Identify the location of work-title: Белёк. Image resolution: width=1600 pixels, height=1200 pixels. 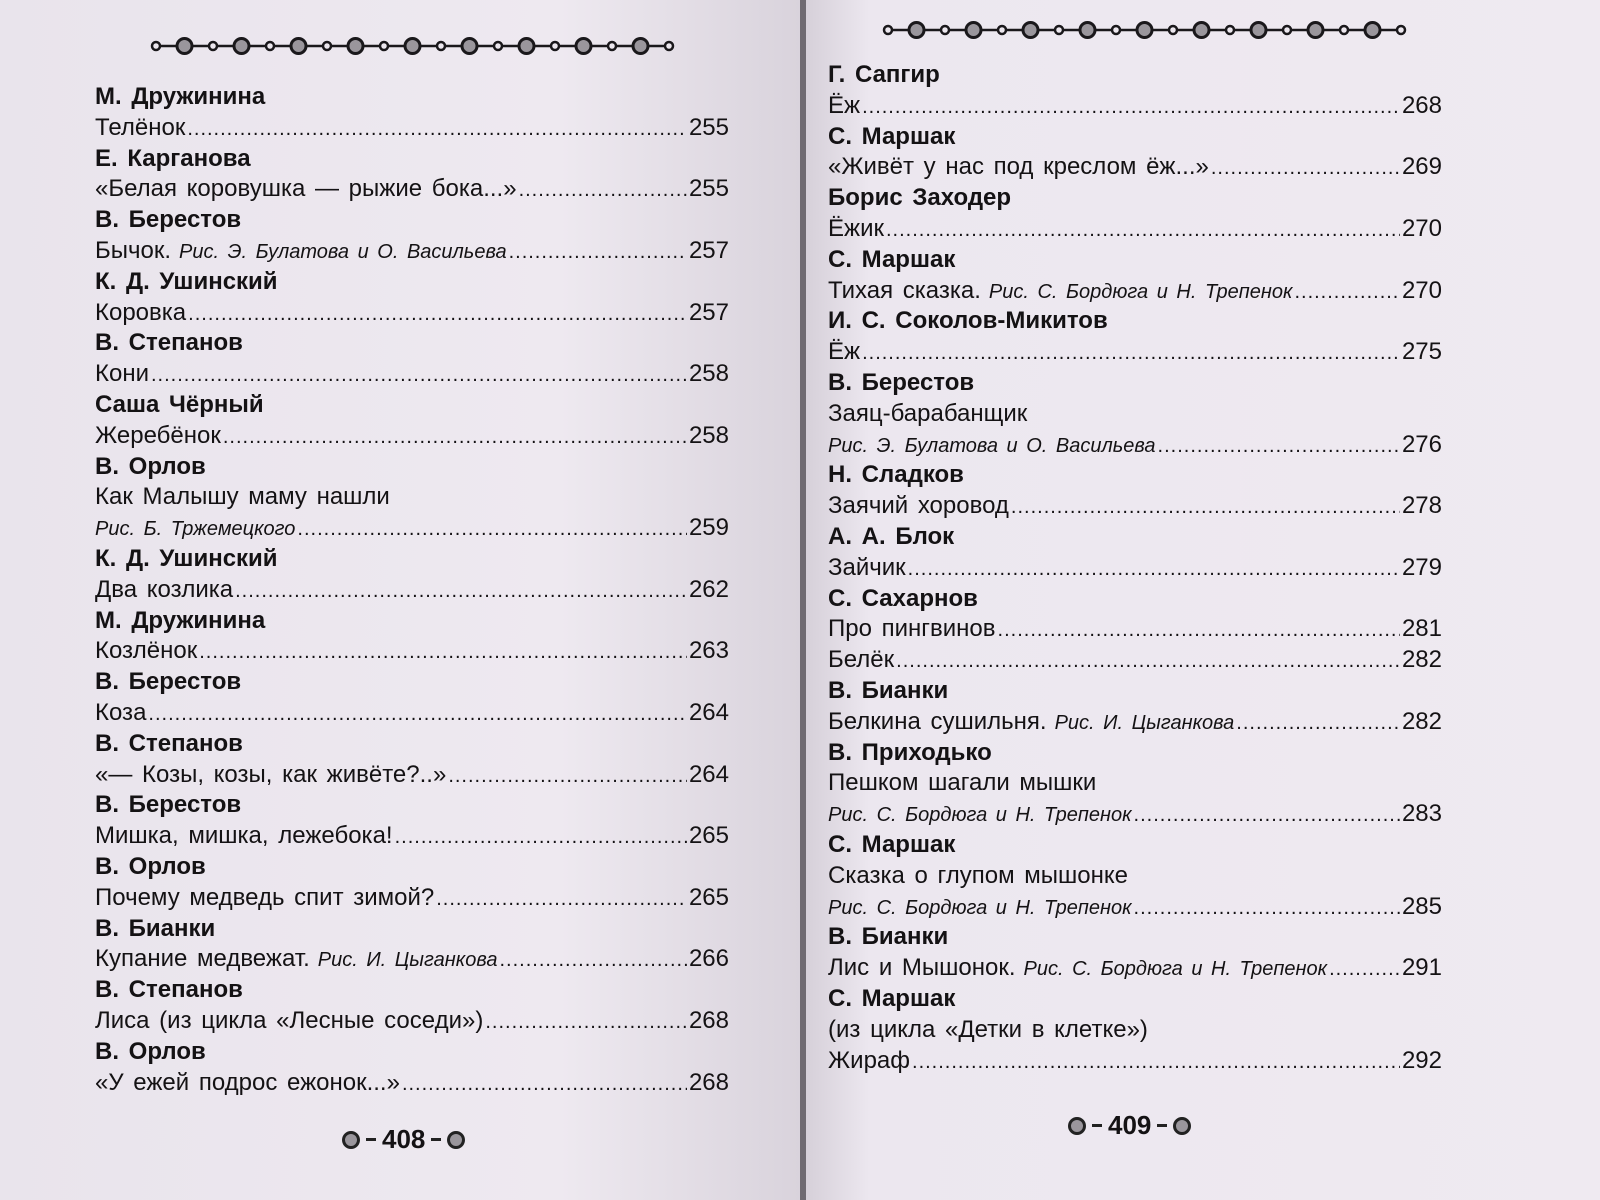
(861, 660).